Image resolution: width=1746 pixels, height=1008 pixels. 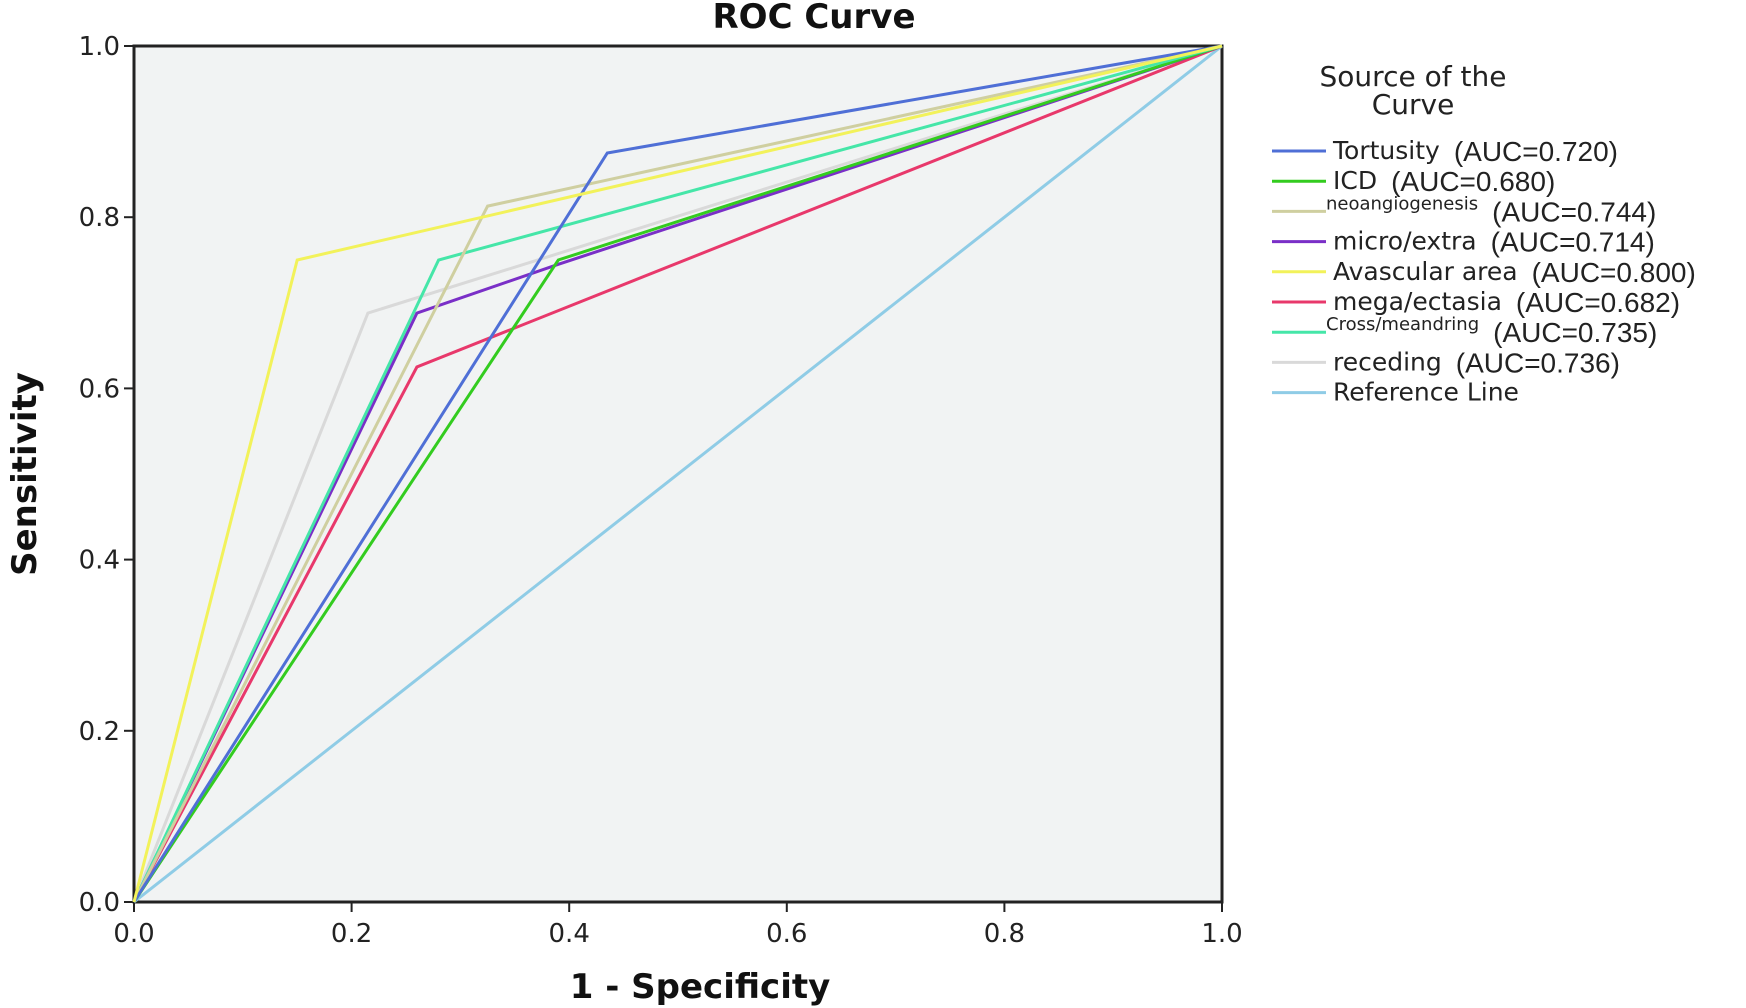 What do you see at coordinates (99, 732) in the screenshot?
I see `y-tick-label: 0.2` at bounding box center [99, 732].